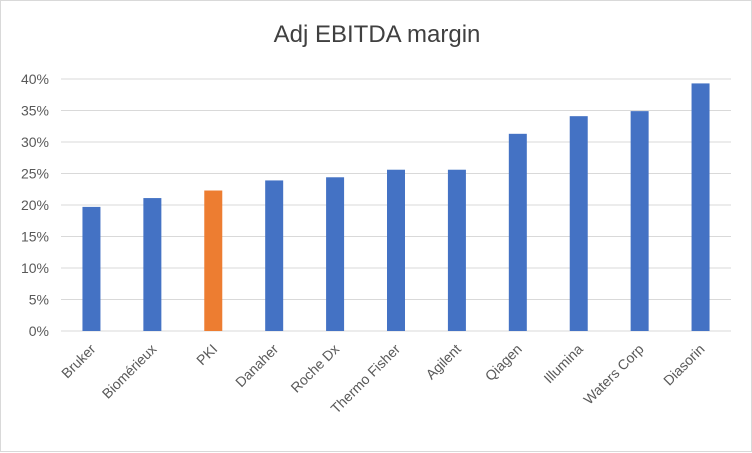 The image size is (752, 453). Describe the element at coordinates (129, 371) in the screenshot. I see `x-tick-label: Biomérieux` at that location.